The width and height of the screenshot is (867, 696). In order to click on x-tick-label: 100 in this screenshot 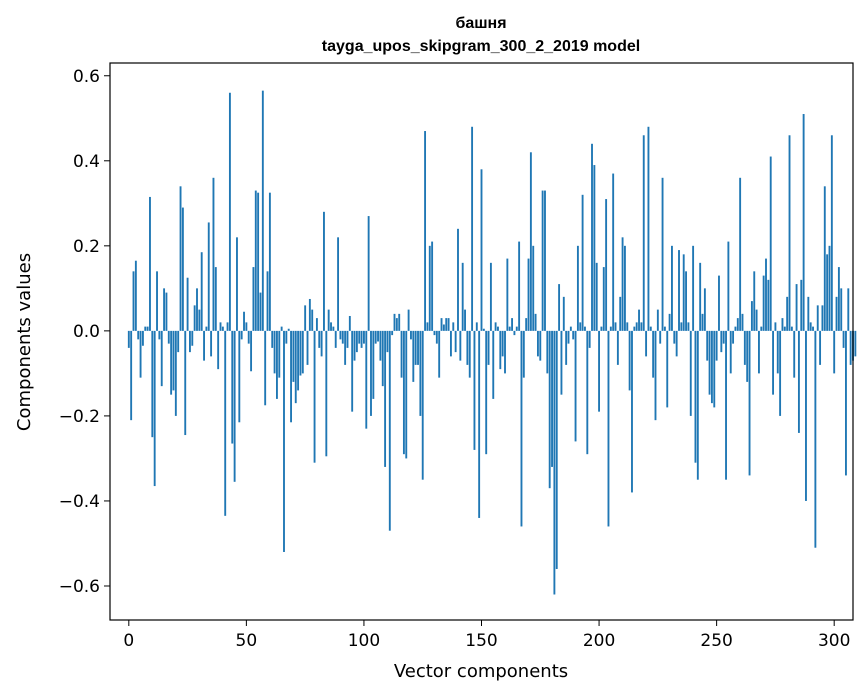, I will do `click(364, 641)`.